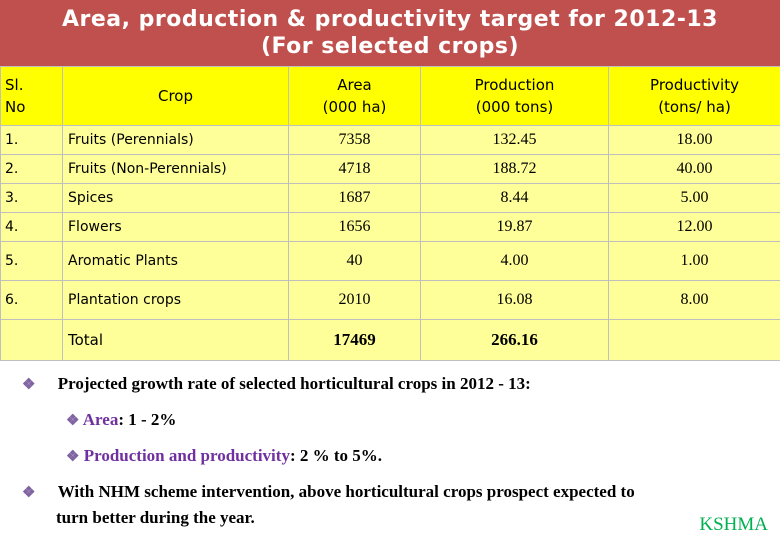  I want to click on table-row: 3. Spices 1687 8.44 5.00, so click(390, 198).